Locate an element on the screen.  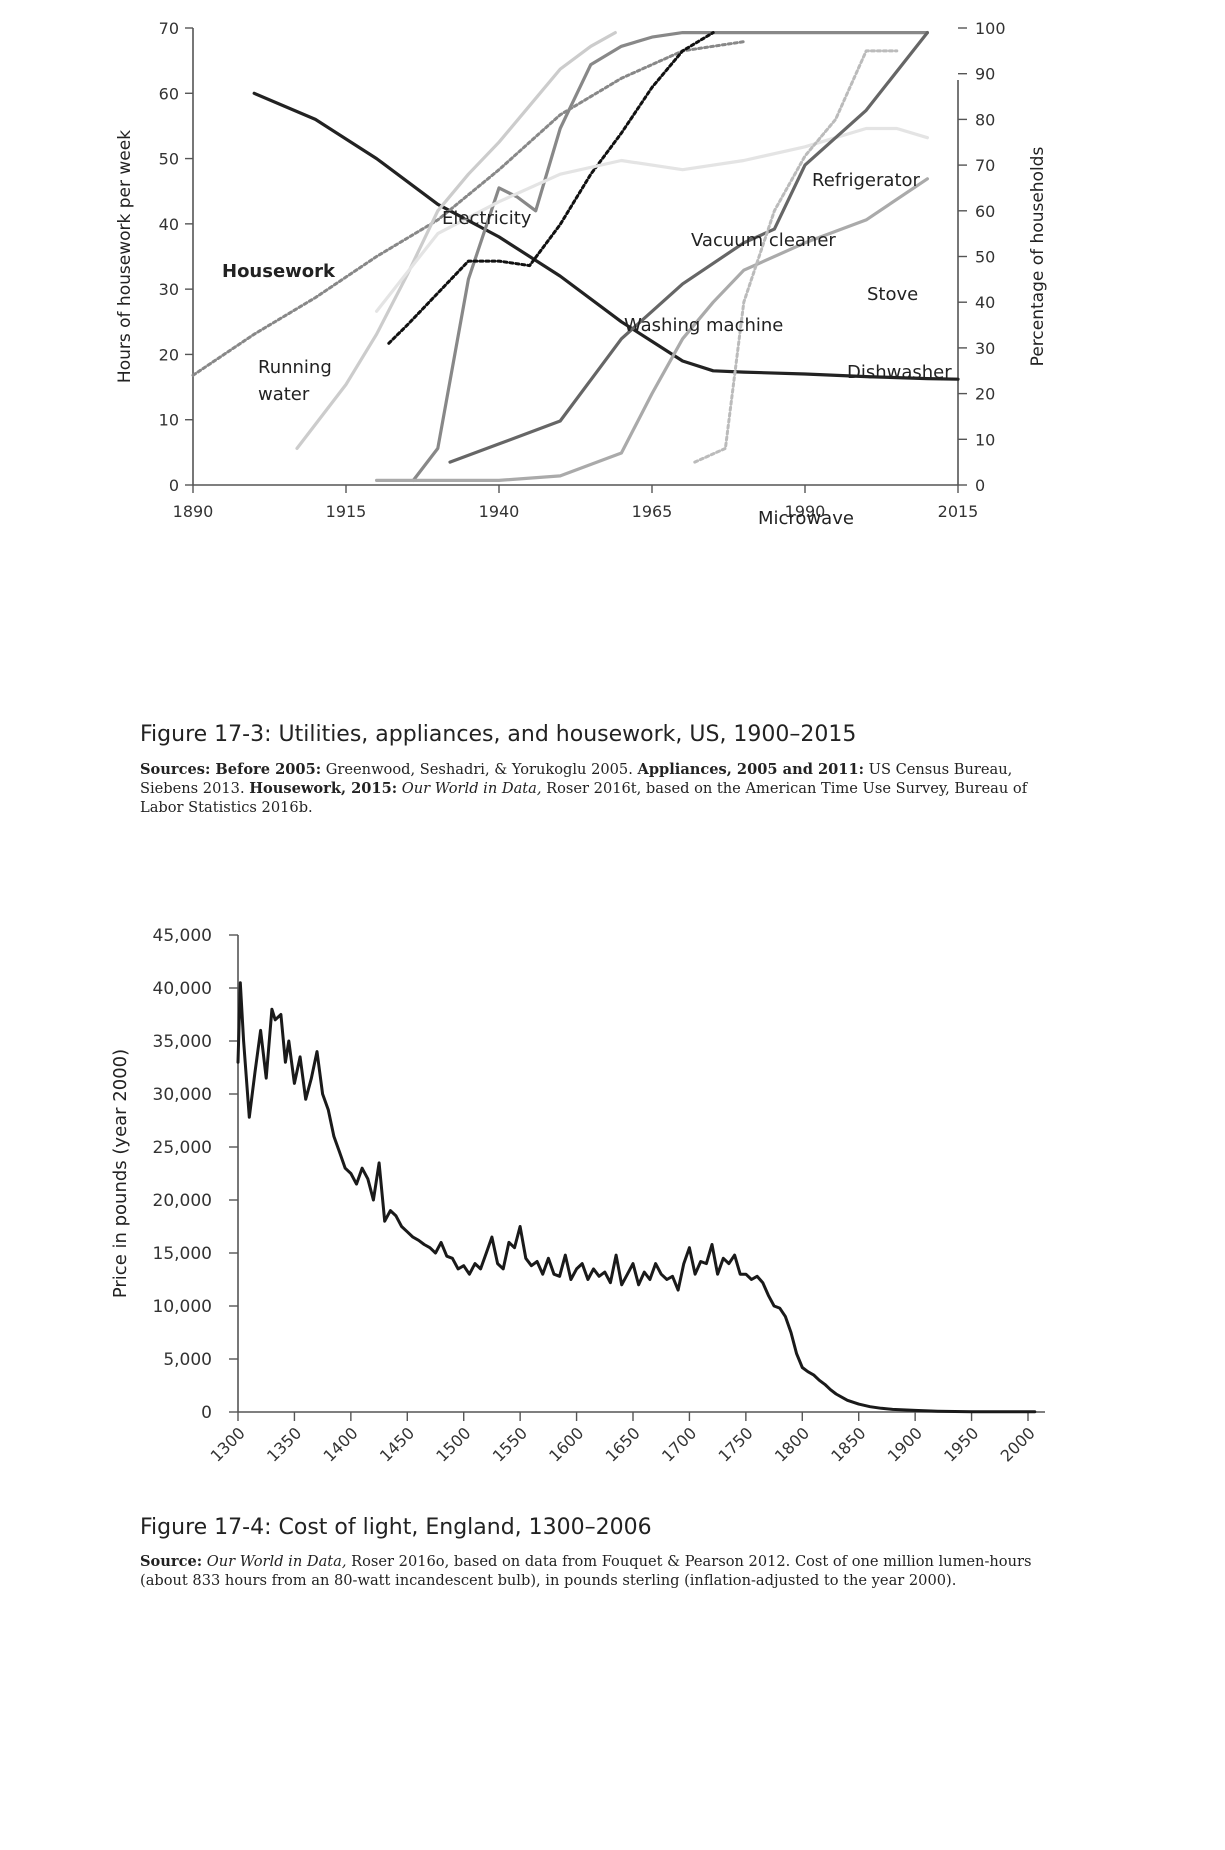
y2-tick-label: 90 is located at coordinates (985, 74).